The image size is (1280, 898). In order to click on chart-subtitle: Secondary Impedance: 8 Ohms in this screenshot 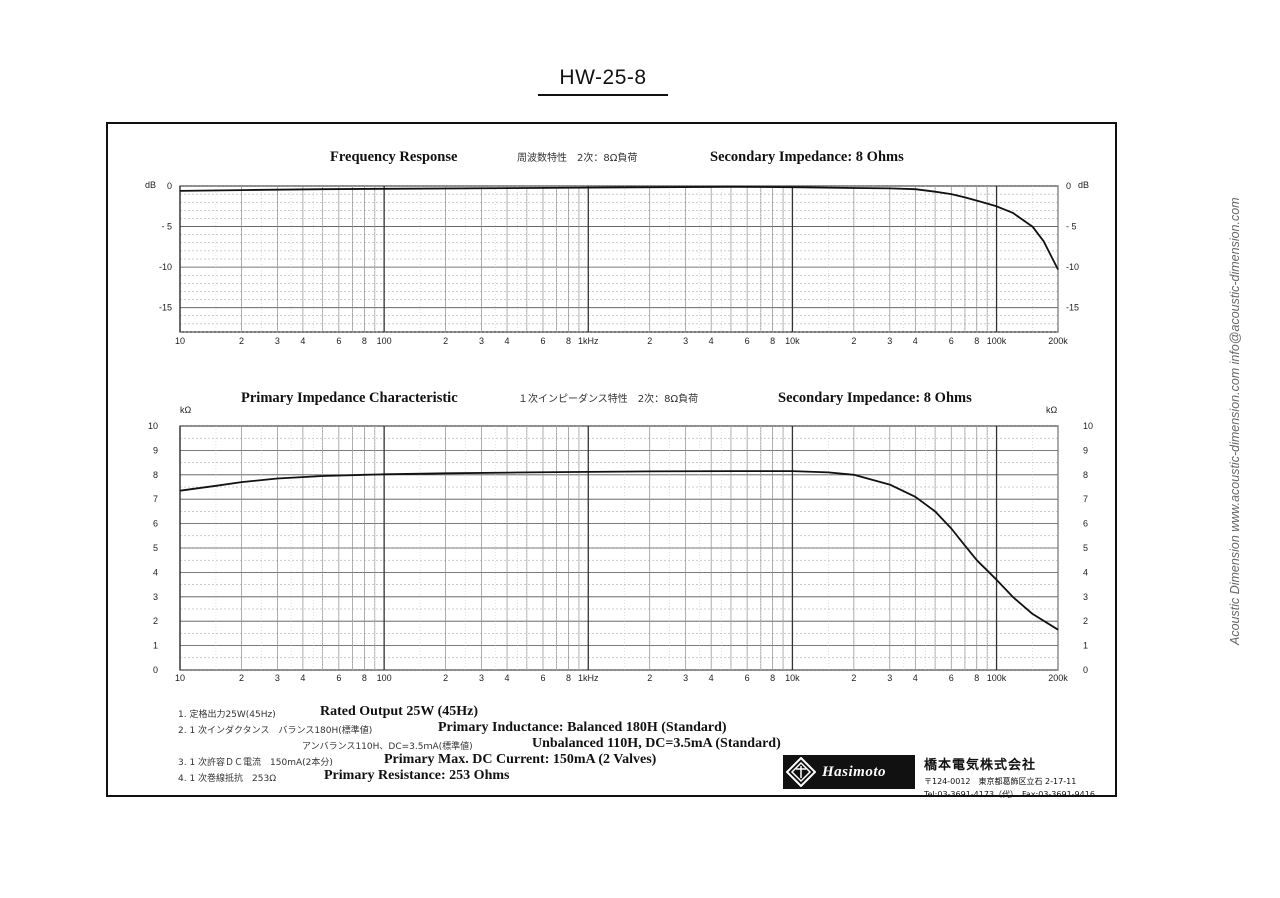, I will do `click(875, 398)`.